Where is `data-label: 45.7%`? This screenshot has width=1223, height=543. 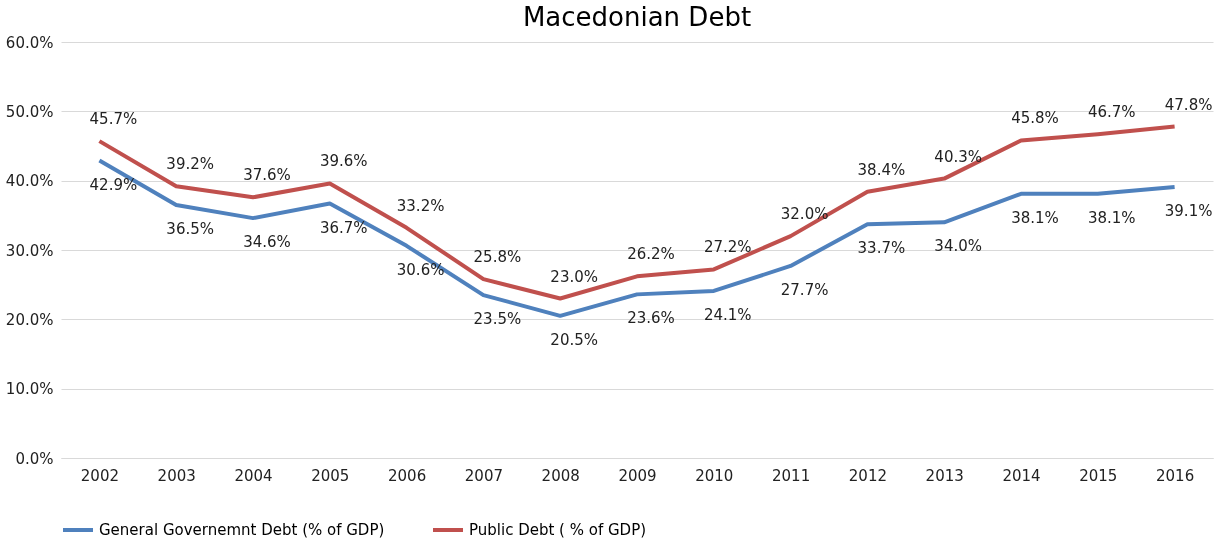 data-label: 45.7% is located at coordinates (113, 119).